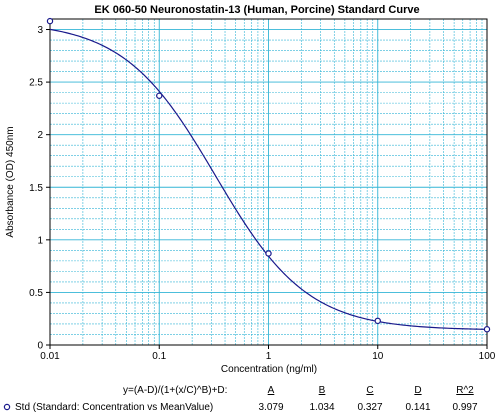 The width and height of the screenshot is (500, 418). Describe the element at coordinates (36, 188) in the screenshot. I see `y-tick-label: 1.5` at that location.